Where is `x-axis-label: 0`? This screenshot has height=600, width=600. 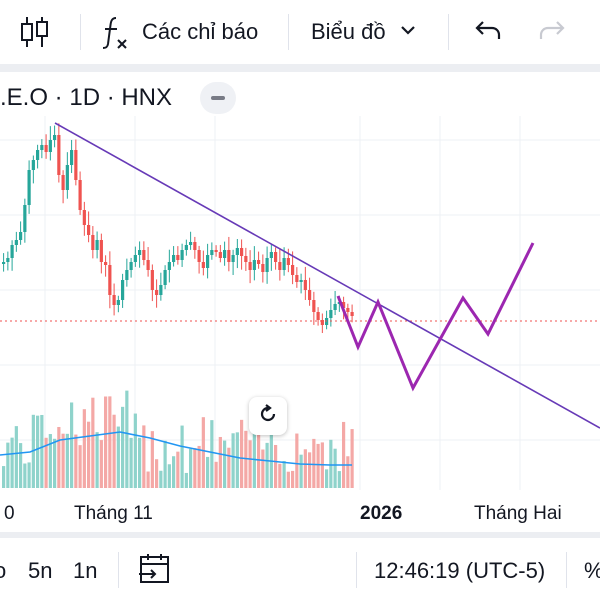
x-axis-label: 0 is located at coordinates (9, 513).